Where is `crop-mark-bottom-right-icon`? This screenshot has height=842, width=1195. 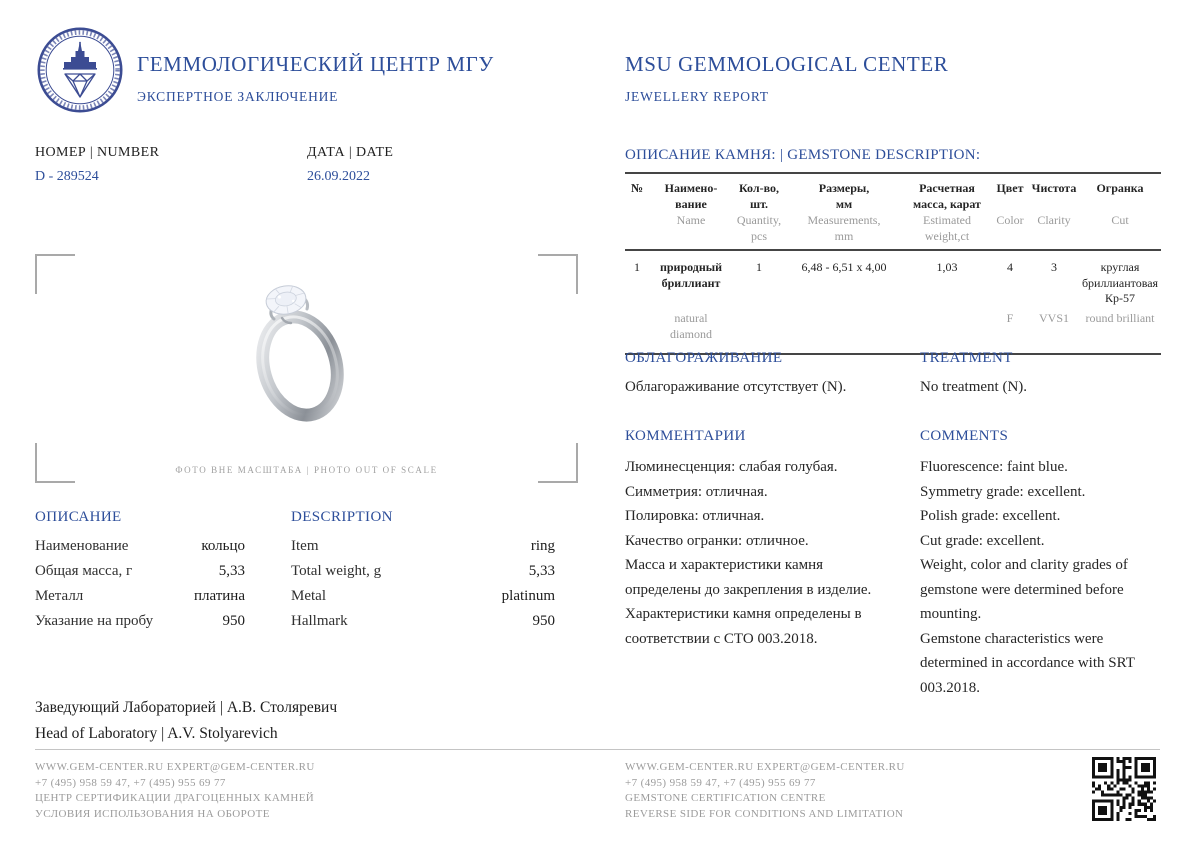
crop-mark-bottom-right-icon is located at coordinates (558, 463).